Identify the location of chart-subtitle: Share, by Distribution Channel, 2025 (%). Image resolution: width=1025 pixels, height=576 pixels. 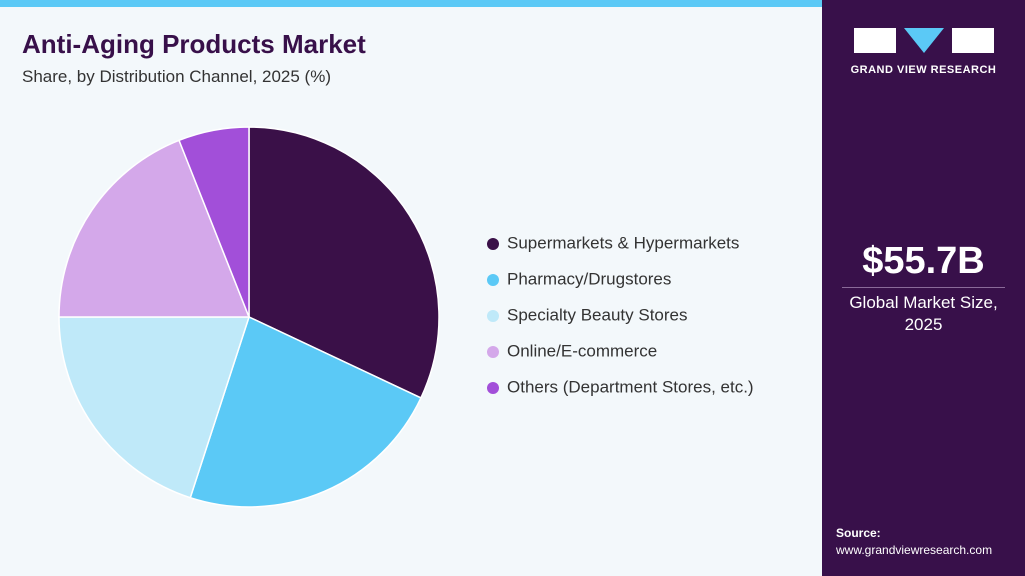
(176, 76).